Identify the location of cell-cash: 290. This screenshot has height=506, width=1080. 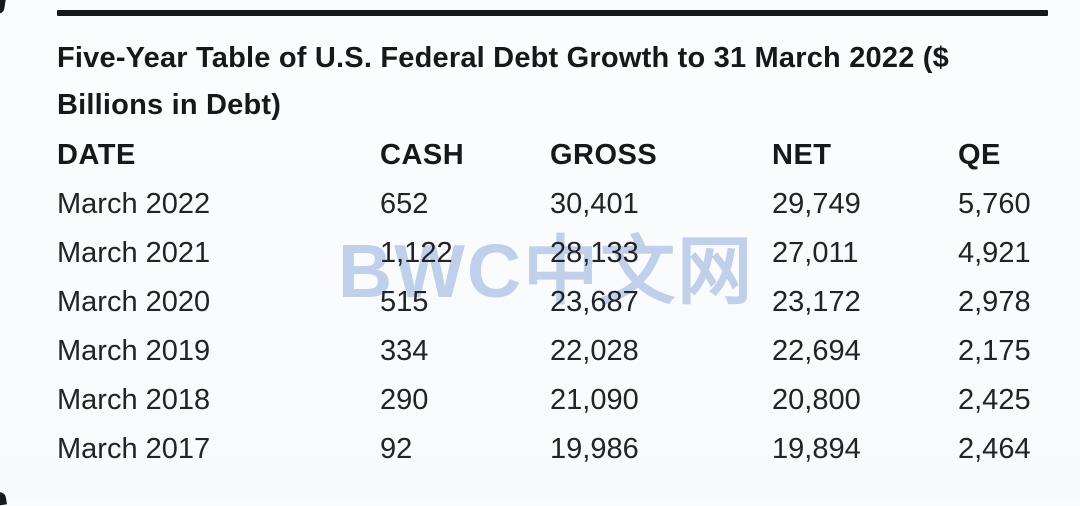
(404, 400).